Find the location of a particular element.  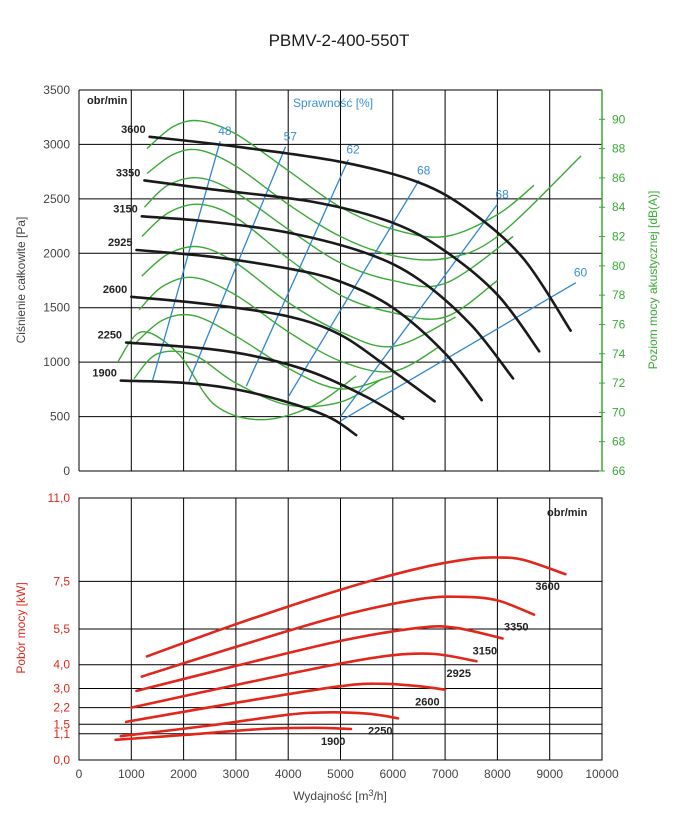

right-y-tick-label: 68 is located at coordinates (619, 442).